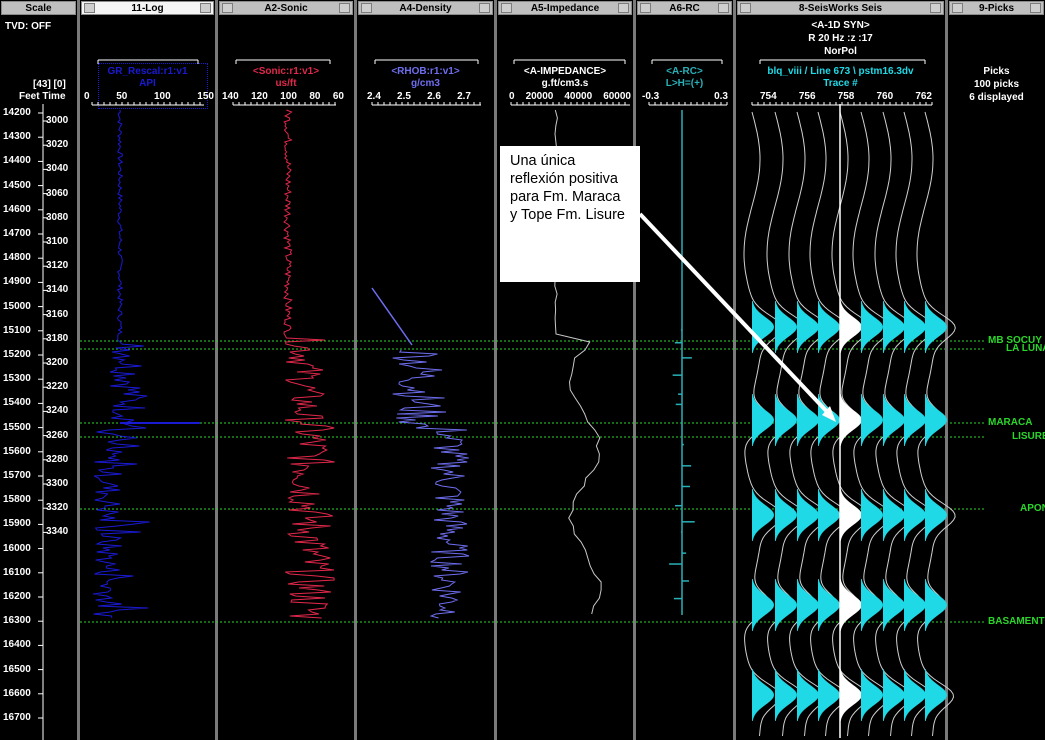 The image size is (1045, 740). What do you see at coordinates (17, 258) in the screenshot?
I see `depth-label: 14800` at bounding box center [17, 258].